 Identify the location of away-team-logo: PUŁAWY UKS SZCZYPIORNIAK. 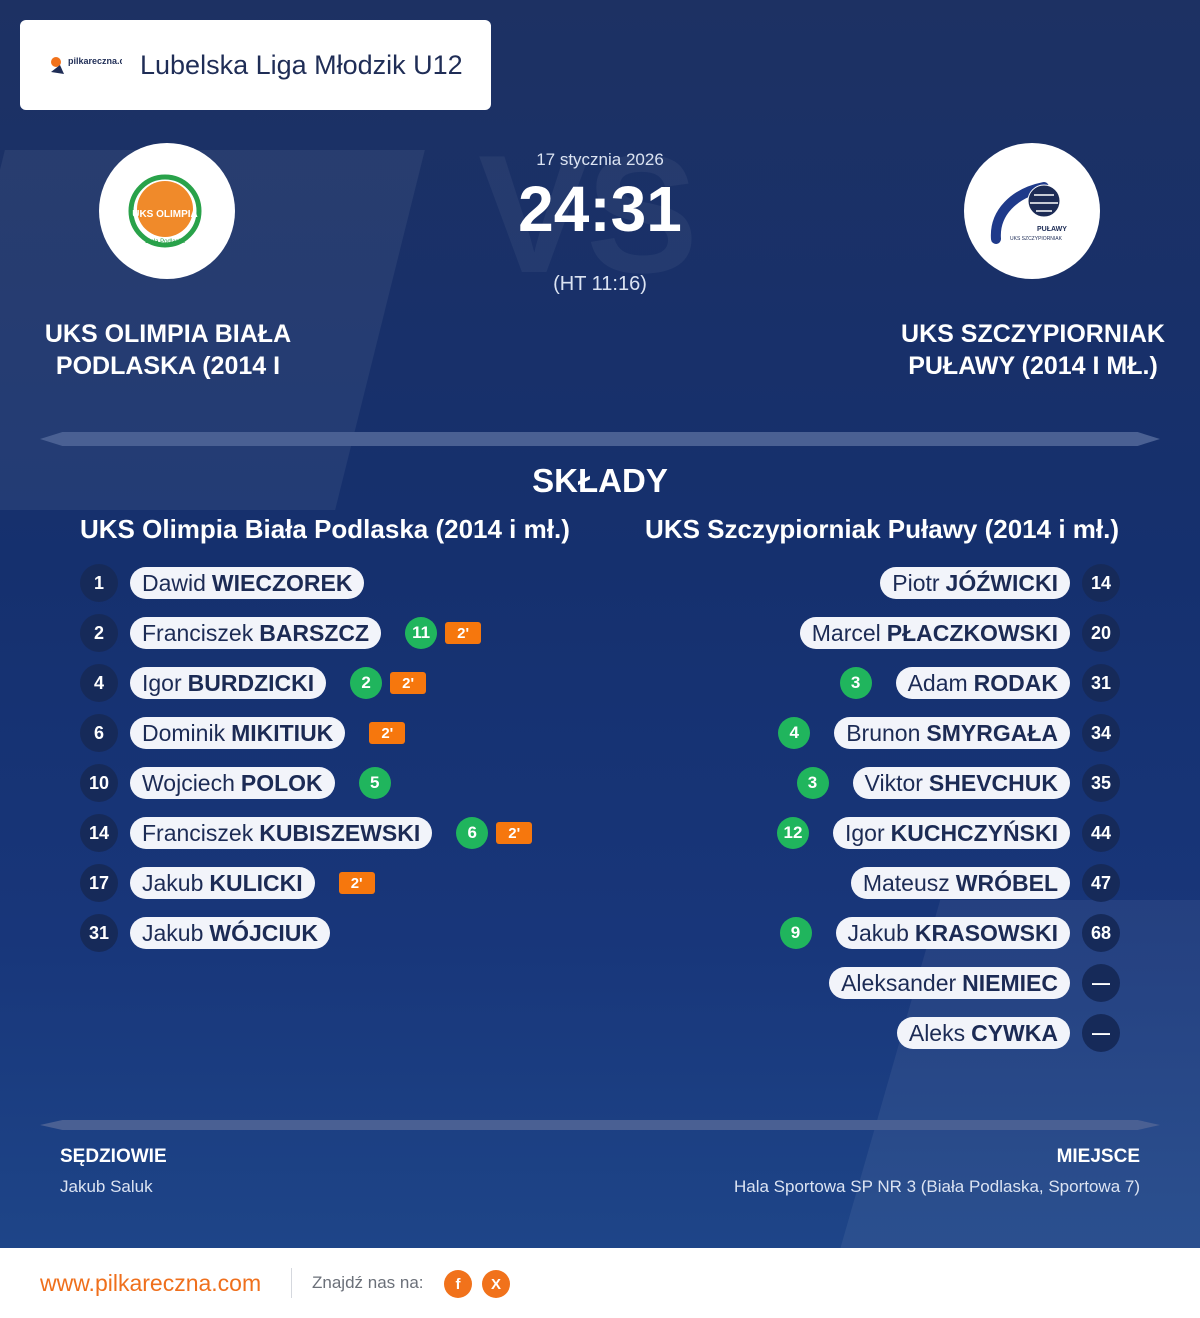
(1032, 211).